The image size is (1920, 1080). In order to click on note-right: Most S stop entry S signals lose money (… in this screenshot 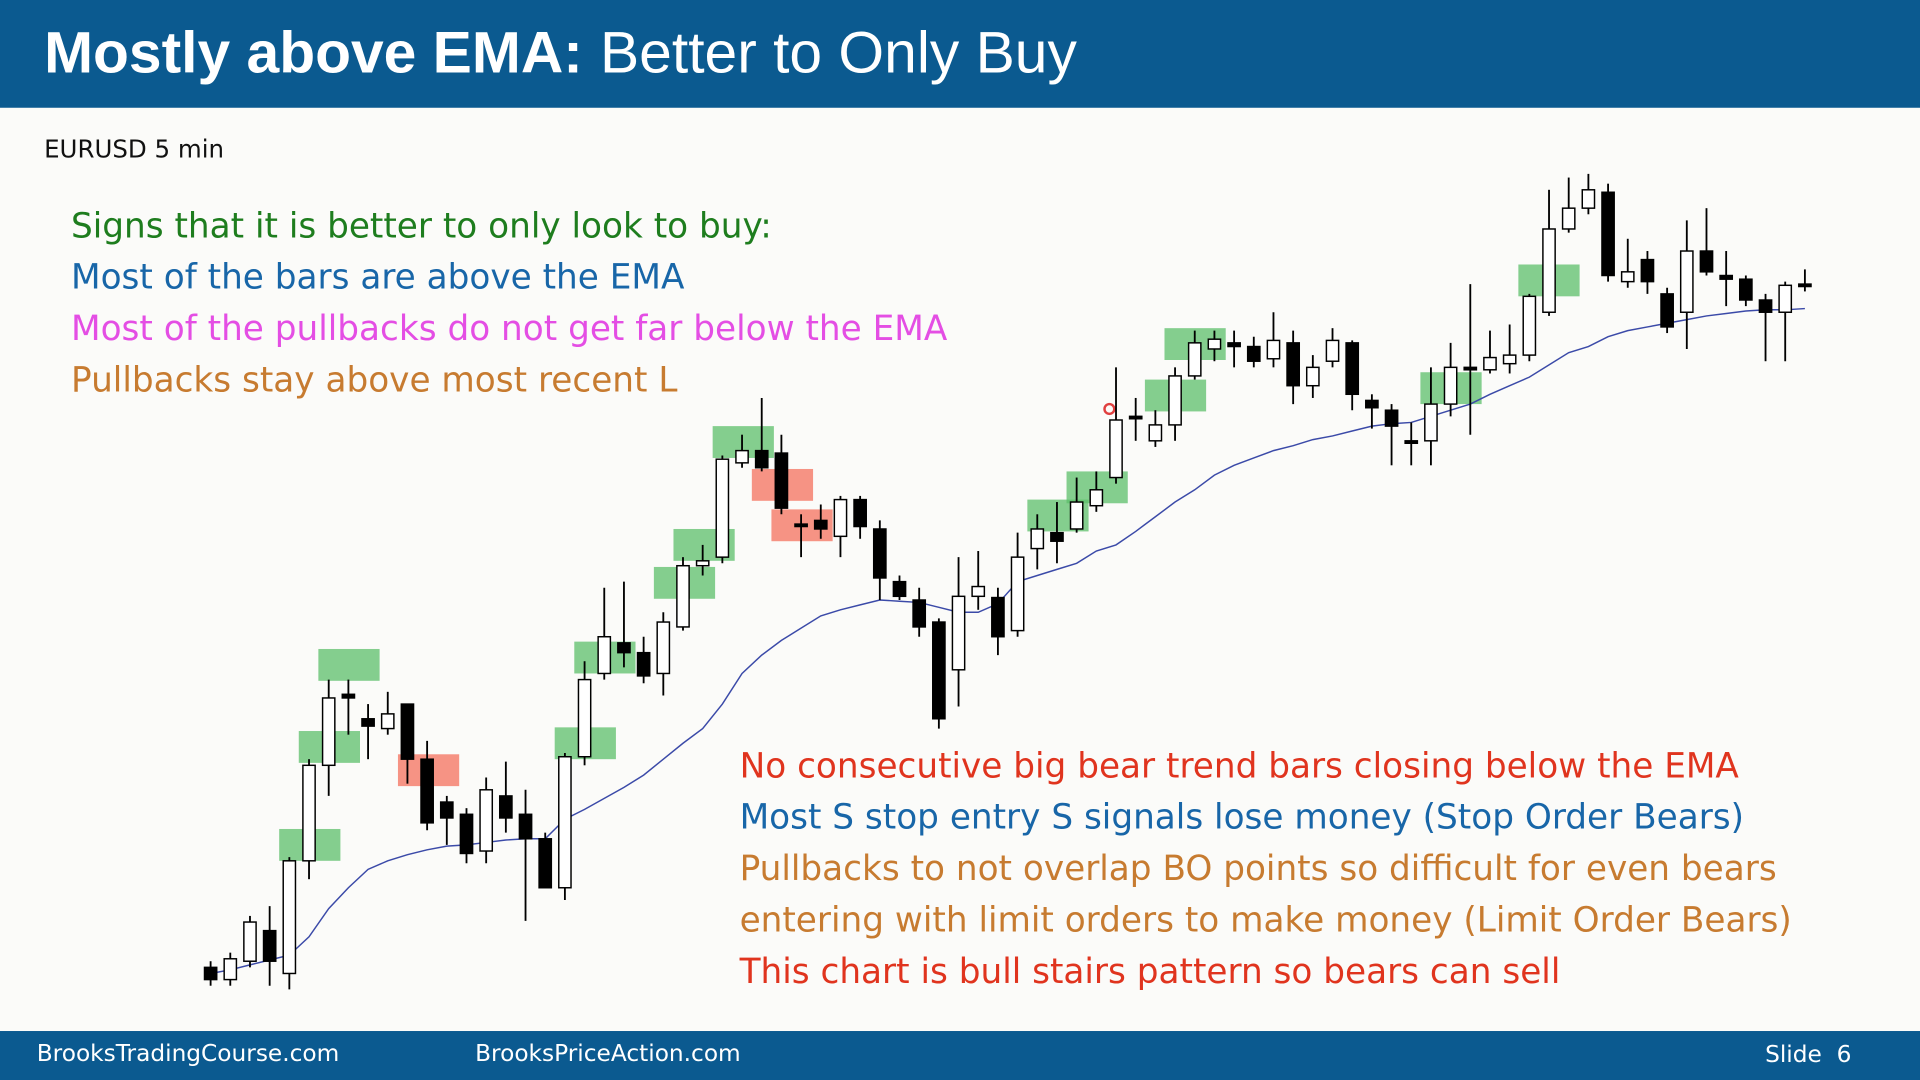, I will do `click(1242, 818)`.